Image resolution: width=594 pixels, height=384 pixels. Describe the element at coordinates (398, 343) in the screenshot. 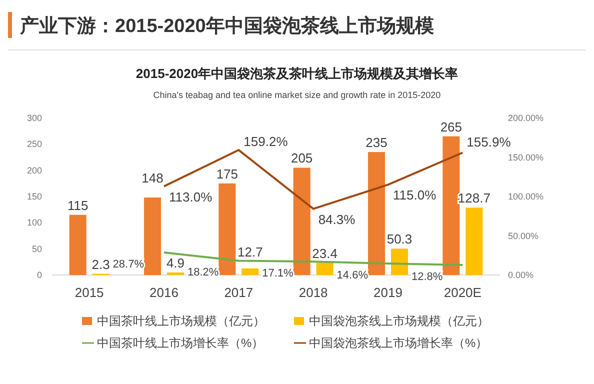

I see `legend-label: 中国袋泡茶线上市场增长率（%）` at that location.